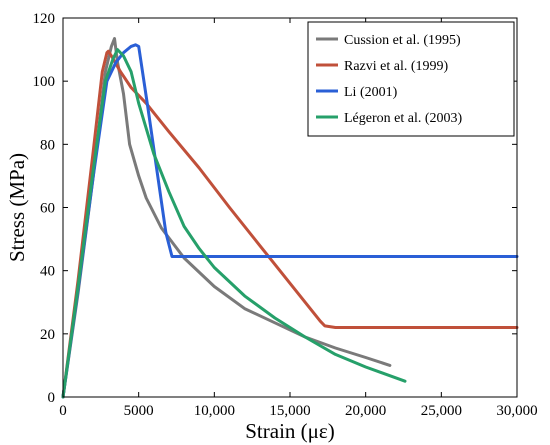 Image resolution: width=550 pixels, height=445 pixels. What do you see at coordinates (47, 272) in the screenshot?
I see `y-tick-label: 40` at bounding box center [47, 272].